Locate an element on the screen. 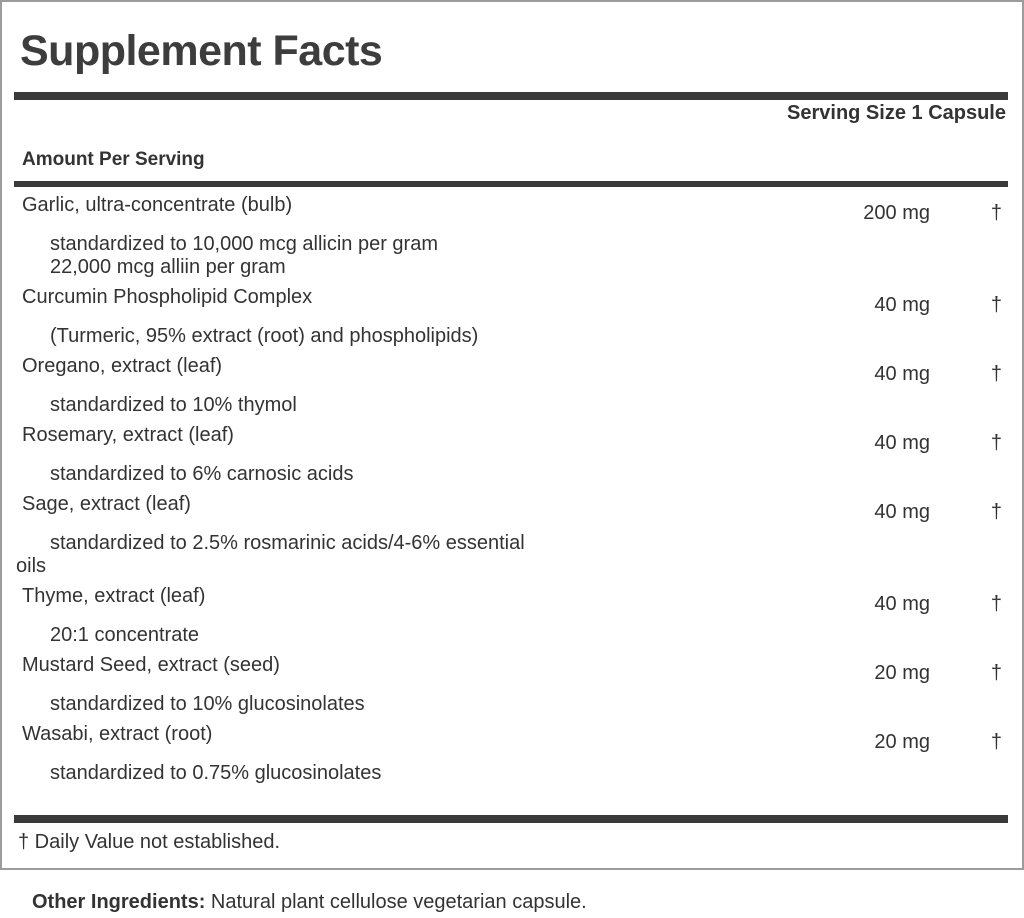 Image resolution: width=1024 pixels, height=918 pixels. ingredient-detail: standardized to 10% glucosinolates is located at coordinates (207, 704).